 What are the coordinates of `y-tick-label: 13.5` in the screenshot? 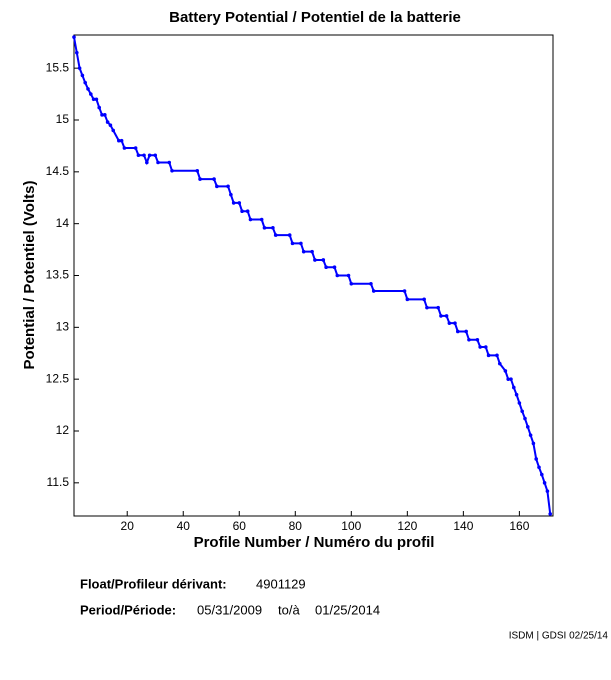 It's located at (58, 275).